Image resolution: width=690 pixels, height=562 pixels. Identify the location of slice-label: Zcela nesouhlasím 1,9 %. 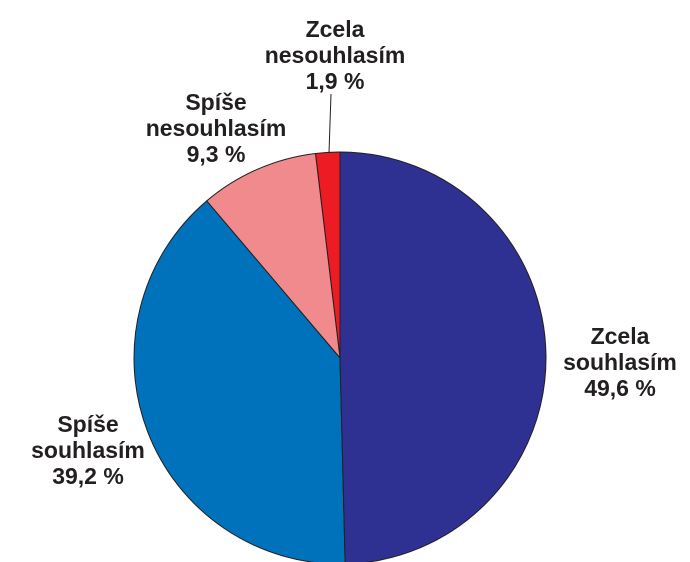
(335, 55).